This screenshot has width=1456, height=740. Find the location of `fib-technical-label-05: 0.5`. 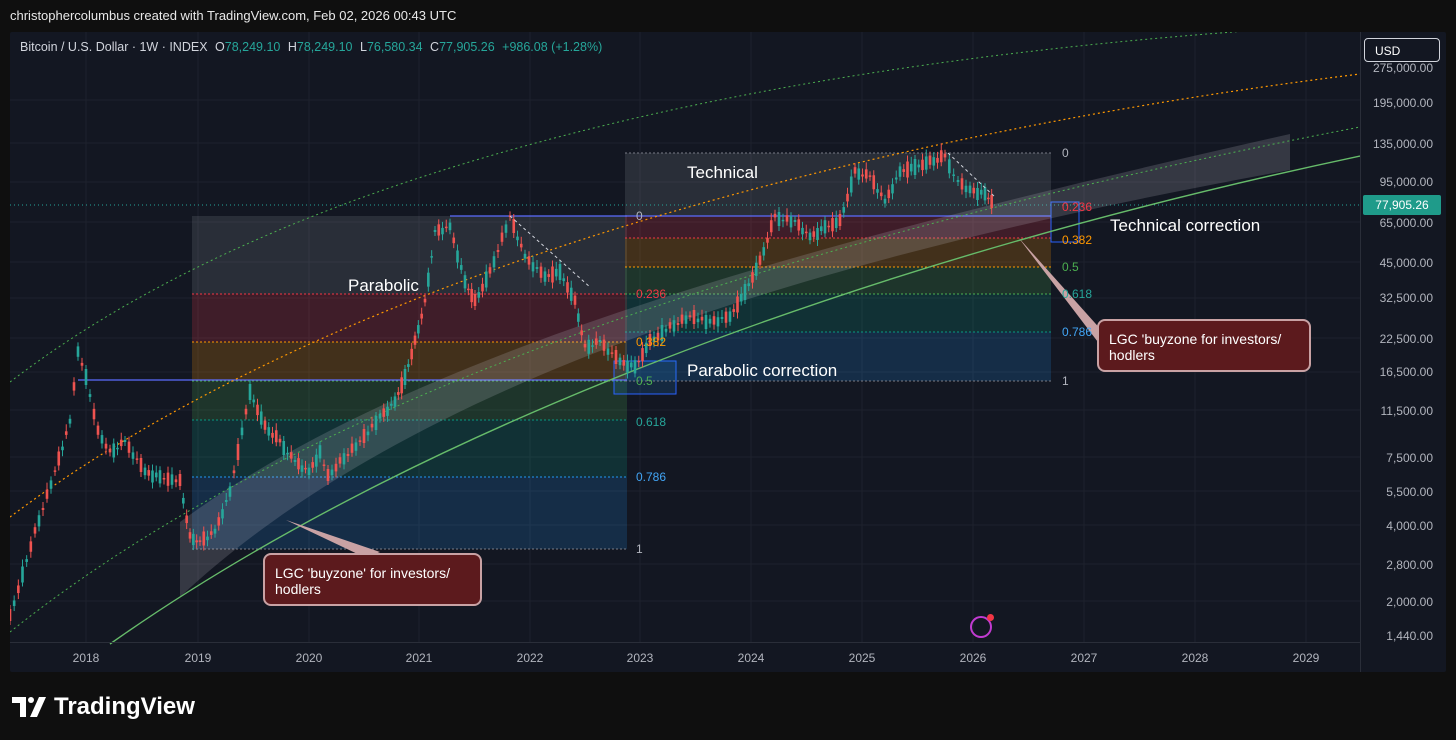

fib-technical-label-05: 0.5 is located at coordinates (1070, 267).